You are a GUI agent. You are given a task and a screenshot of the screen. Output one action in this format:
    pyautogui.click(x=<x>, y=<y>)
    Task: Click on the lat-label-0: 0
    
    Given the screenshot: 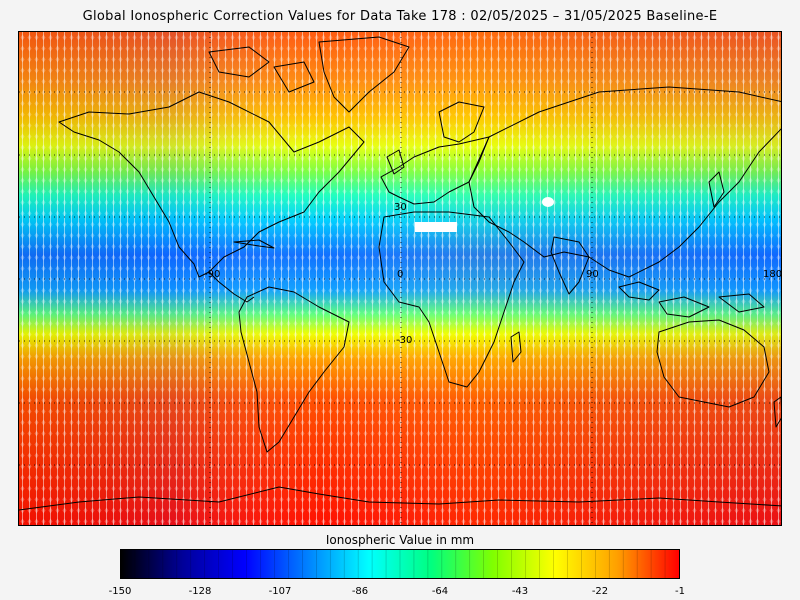 What is the action you would take?
    pyautogui.click(x=400, y=274)
    